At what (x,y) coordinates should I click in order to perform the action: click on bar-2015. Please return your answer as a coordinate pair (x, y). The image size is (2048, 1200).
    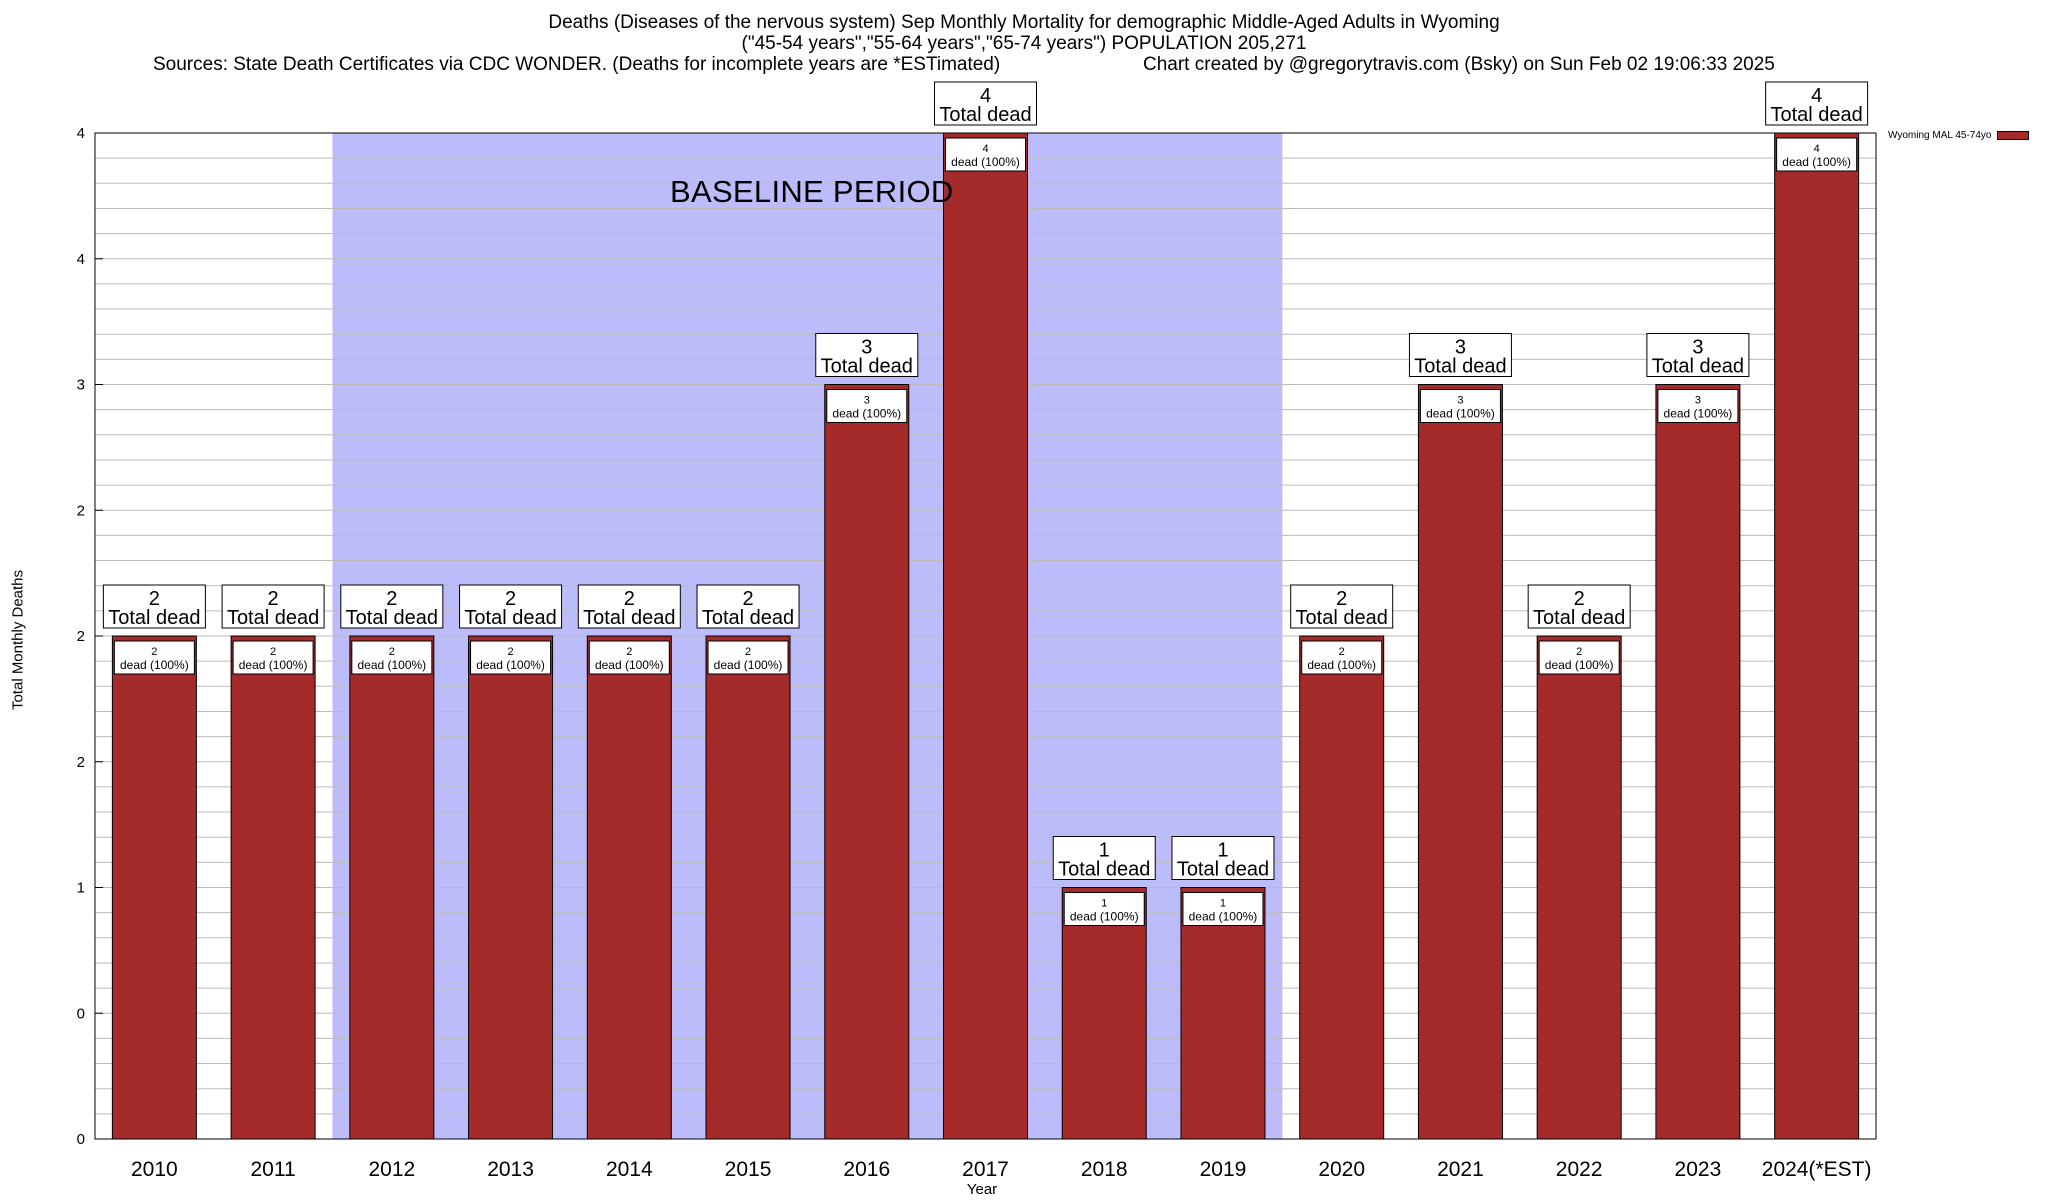
    Looking at the image, I should click on (748, 887).